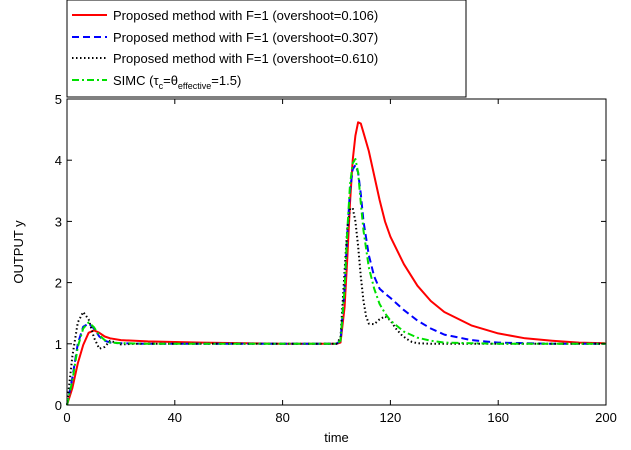  I want to click on y-tick-label: 2, so click(58, 283).